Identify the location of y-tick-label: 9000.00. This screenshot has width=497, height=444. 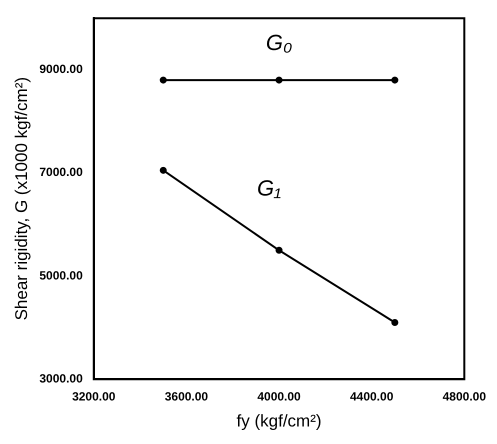
(61, 69).